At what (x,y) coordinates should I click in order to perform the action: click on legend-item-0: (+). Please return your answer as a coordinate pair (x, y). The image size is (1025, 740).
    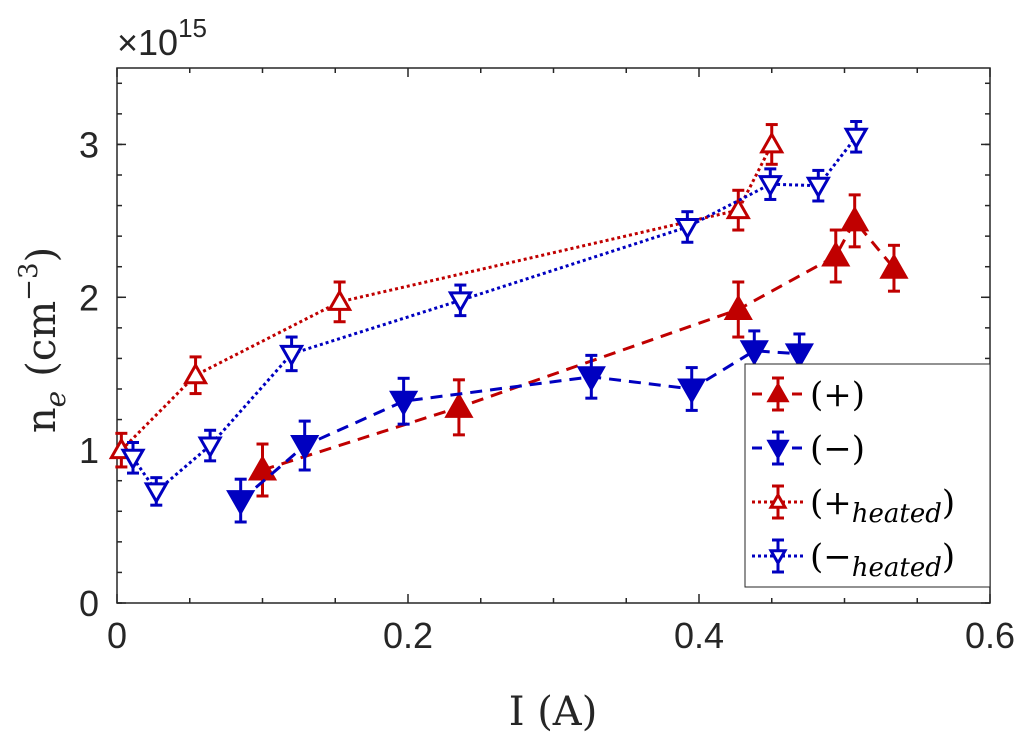
    Looking at the image, I should click on (808, 395).